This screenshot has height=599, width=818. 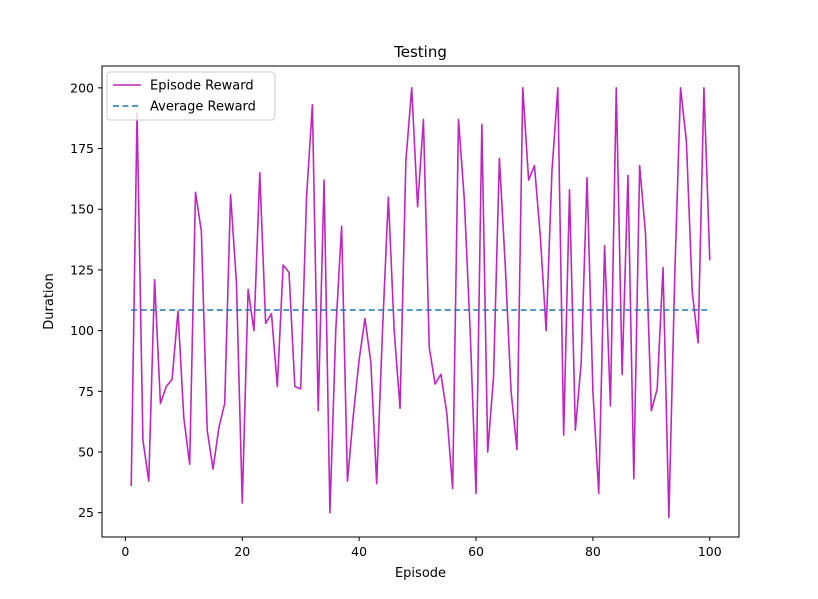 What do you see at coordinates (86, 452) in the screenshot?
I see `y-tick-label: 50` at bounding box center [86, 452].